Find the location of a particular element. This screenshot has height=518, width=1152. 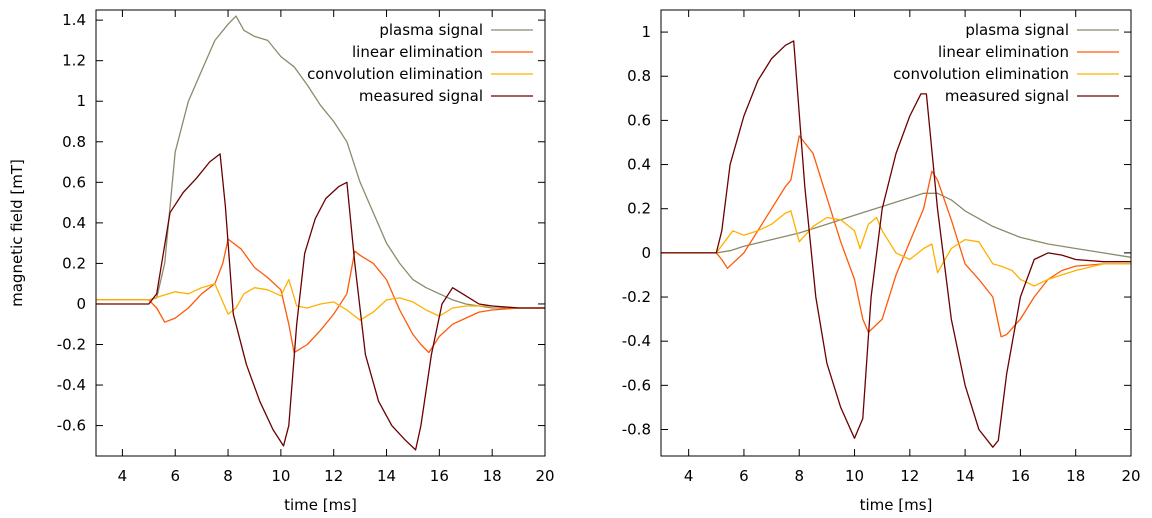

series-line-linear-elimination is located at coordinates (320, 296).